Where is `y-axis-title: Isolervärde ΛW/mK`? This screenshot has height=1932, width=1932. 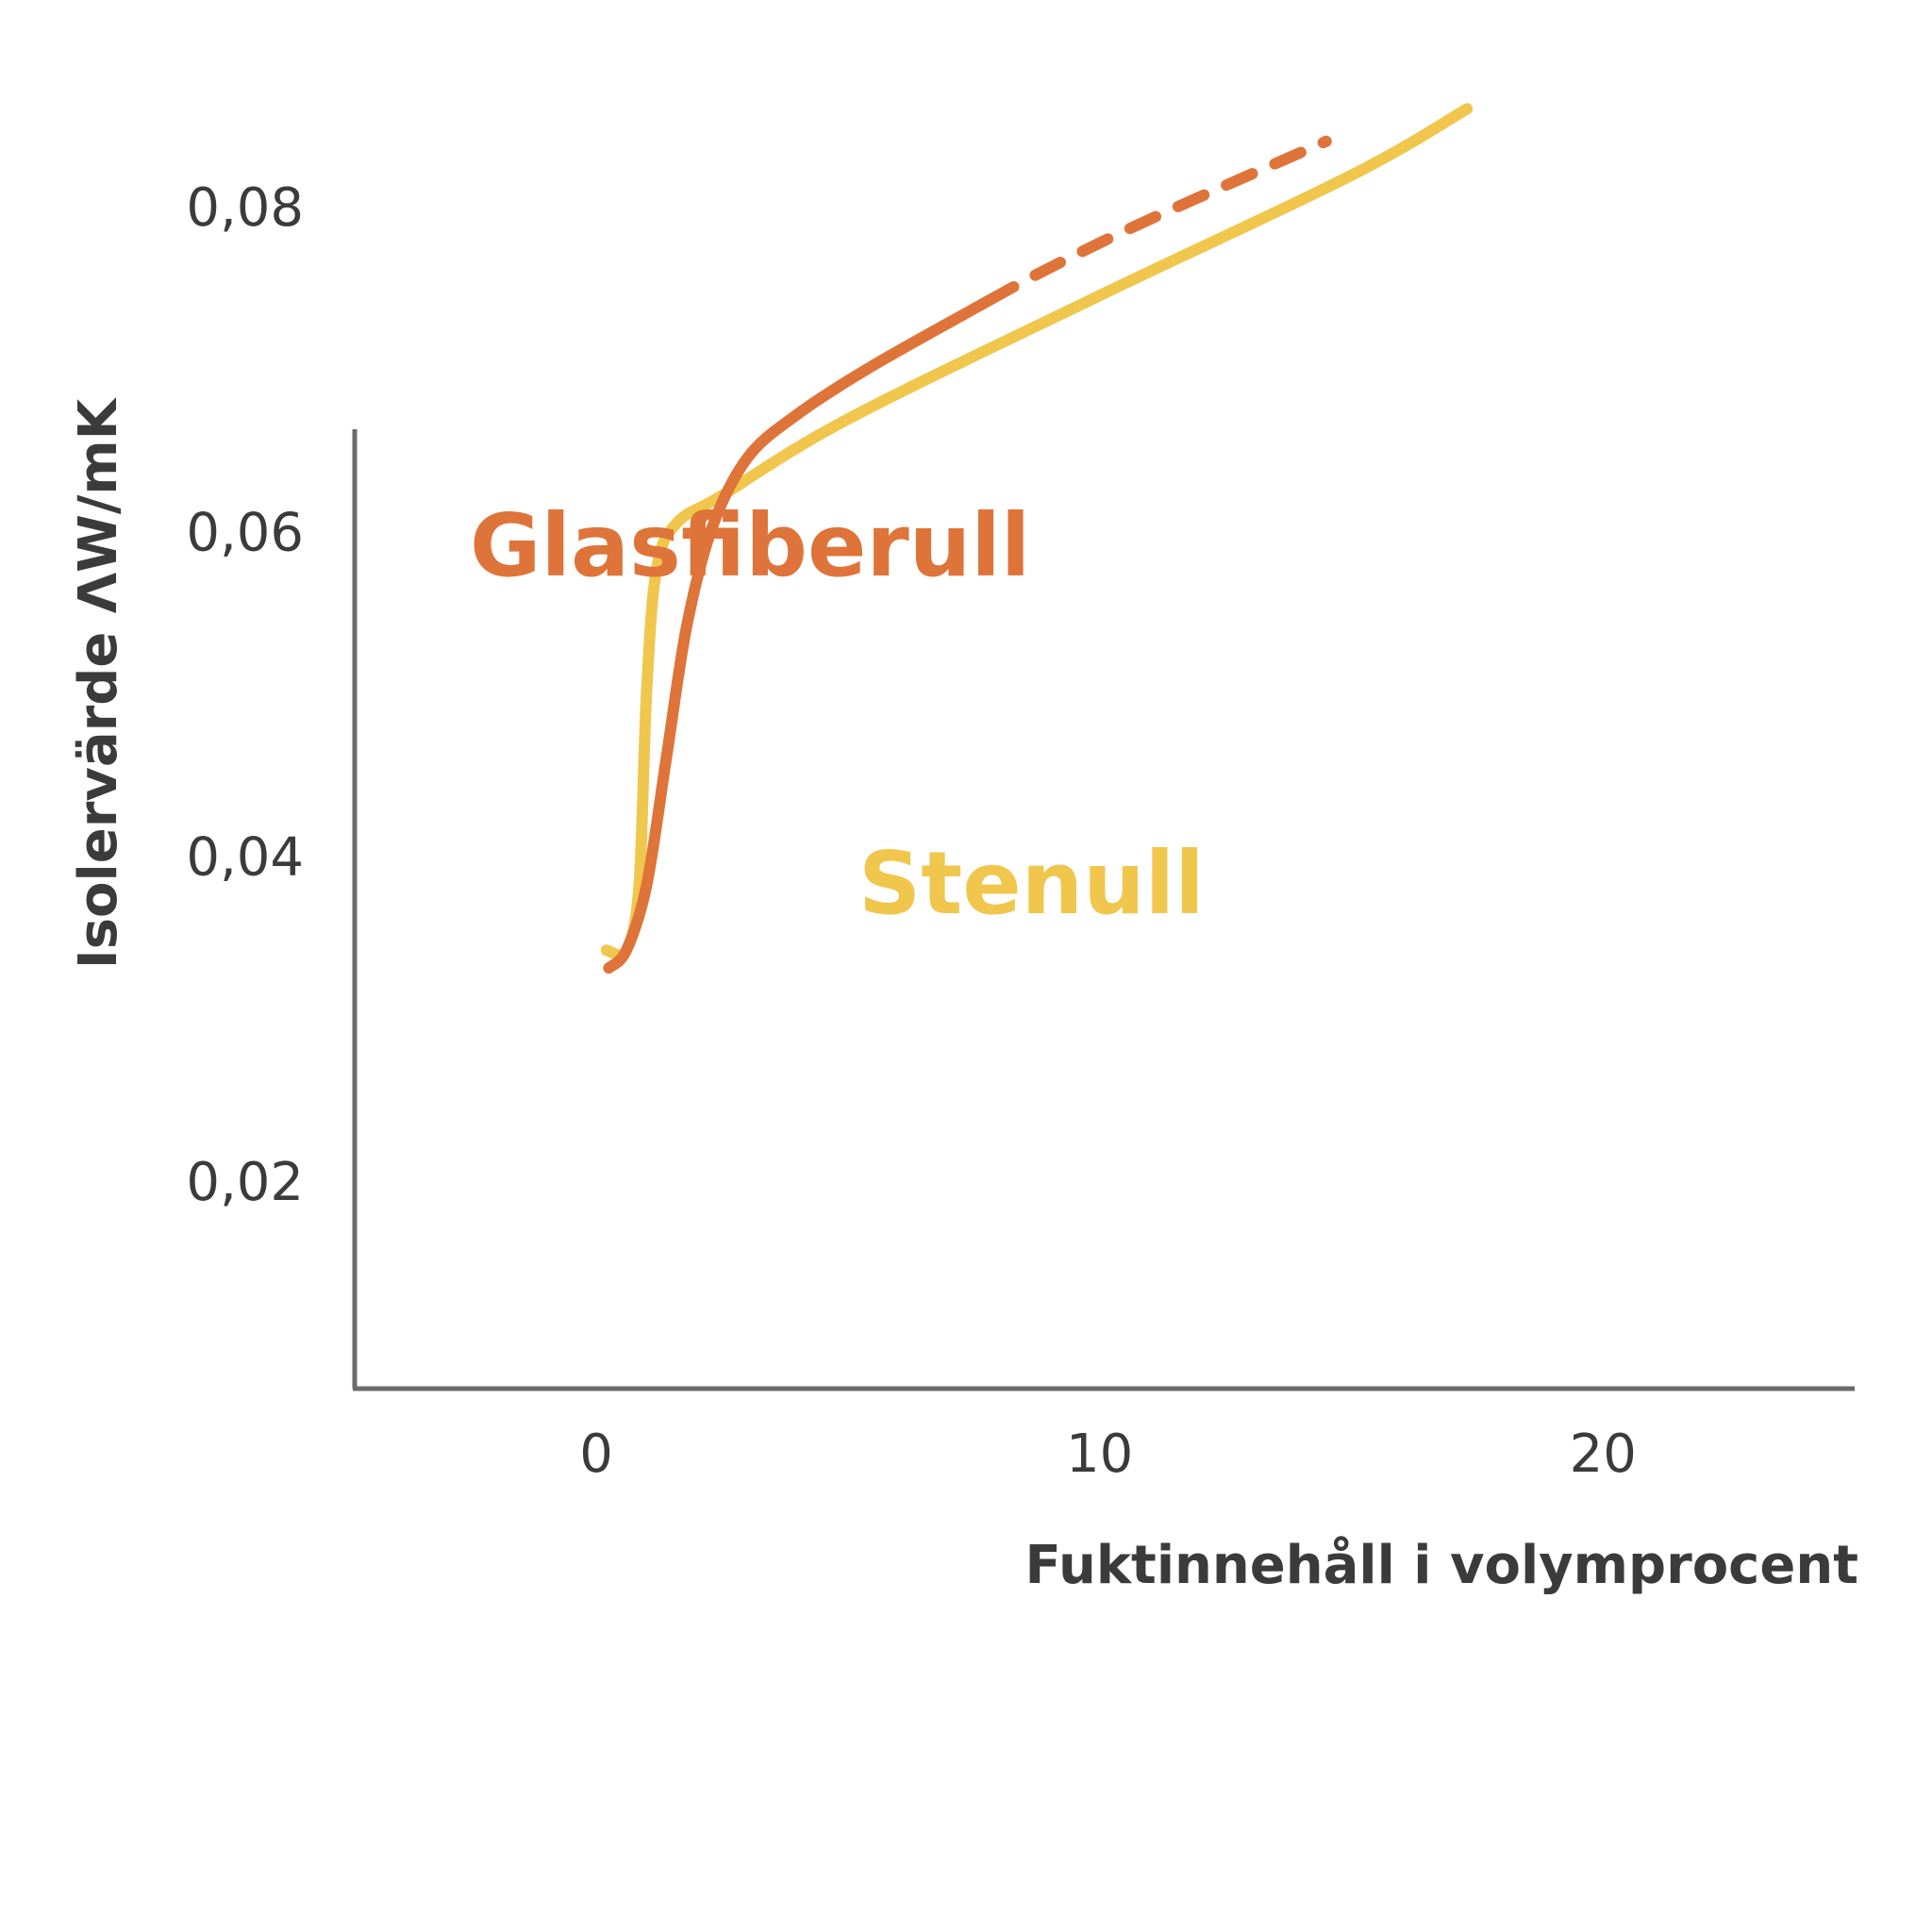 y-axis-title: Isolervärde ΛW/mK is located at coordinates (98, 682).